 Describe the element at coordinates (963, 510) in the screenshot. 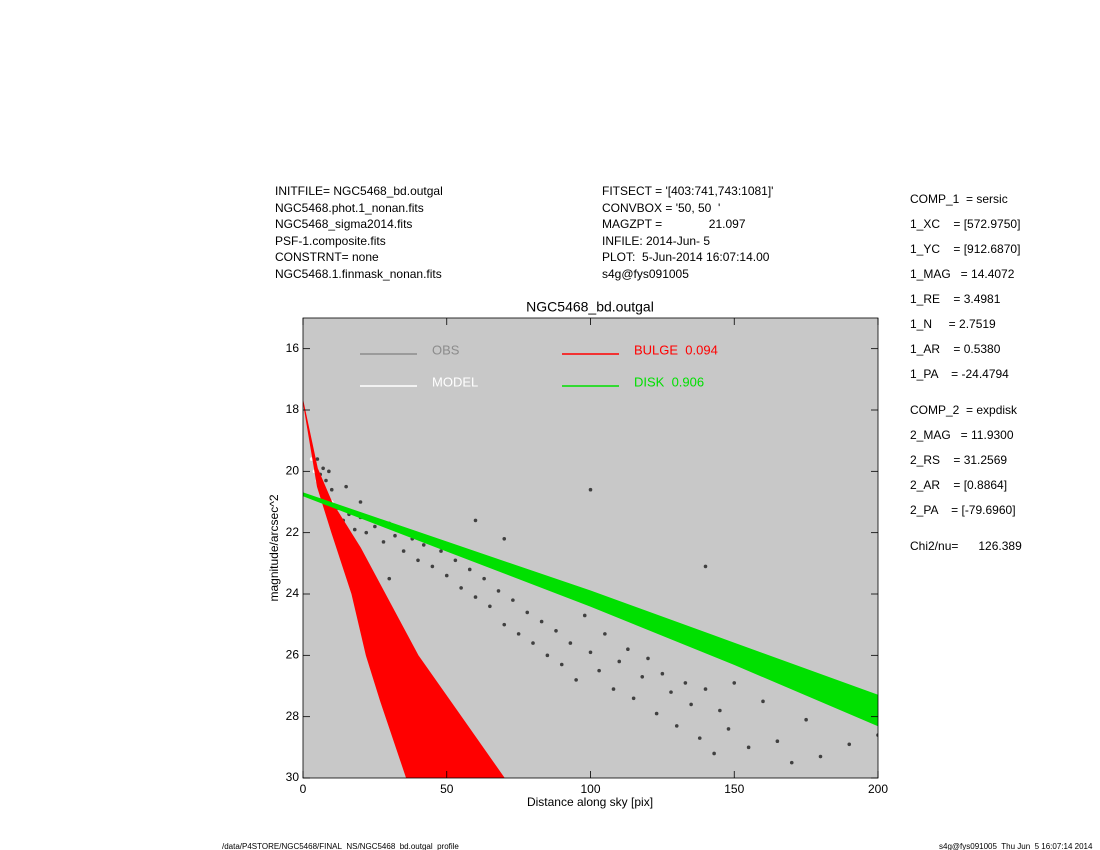

I see `param-line: 2_PA = [-79.6960]` at that location.